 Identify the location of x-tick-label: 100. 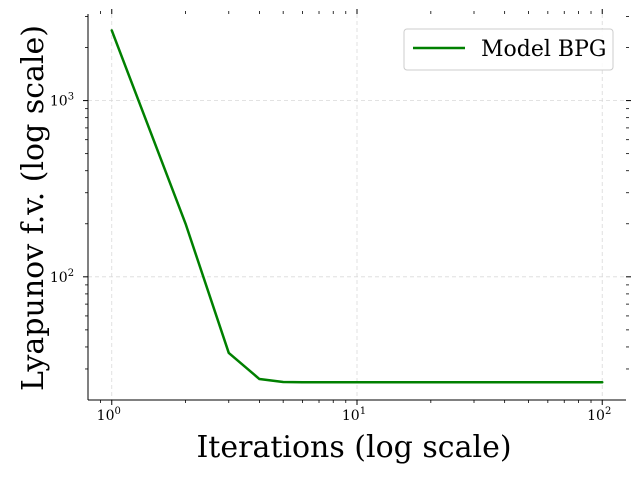
(109, 415).